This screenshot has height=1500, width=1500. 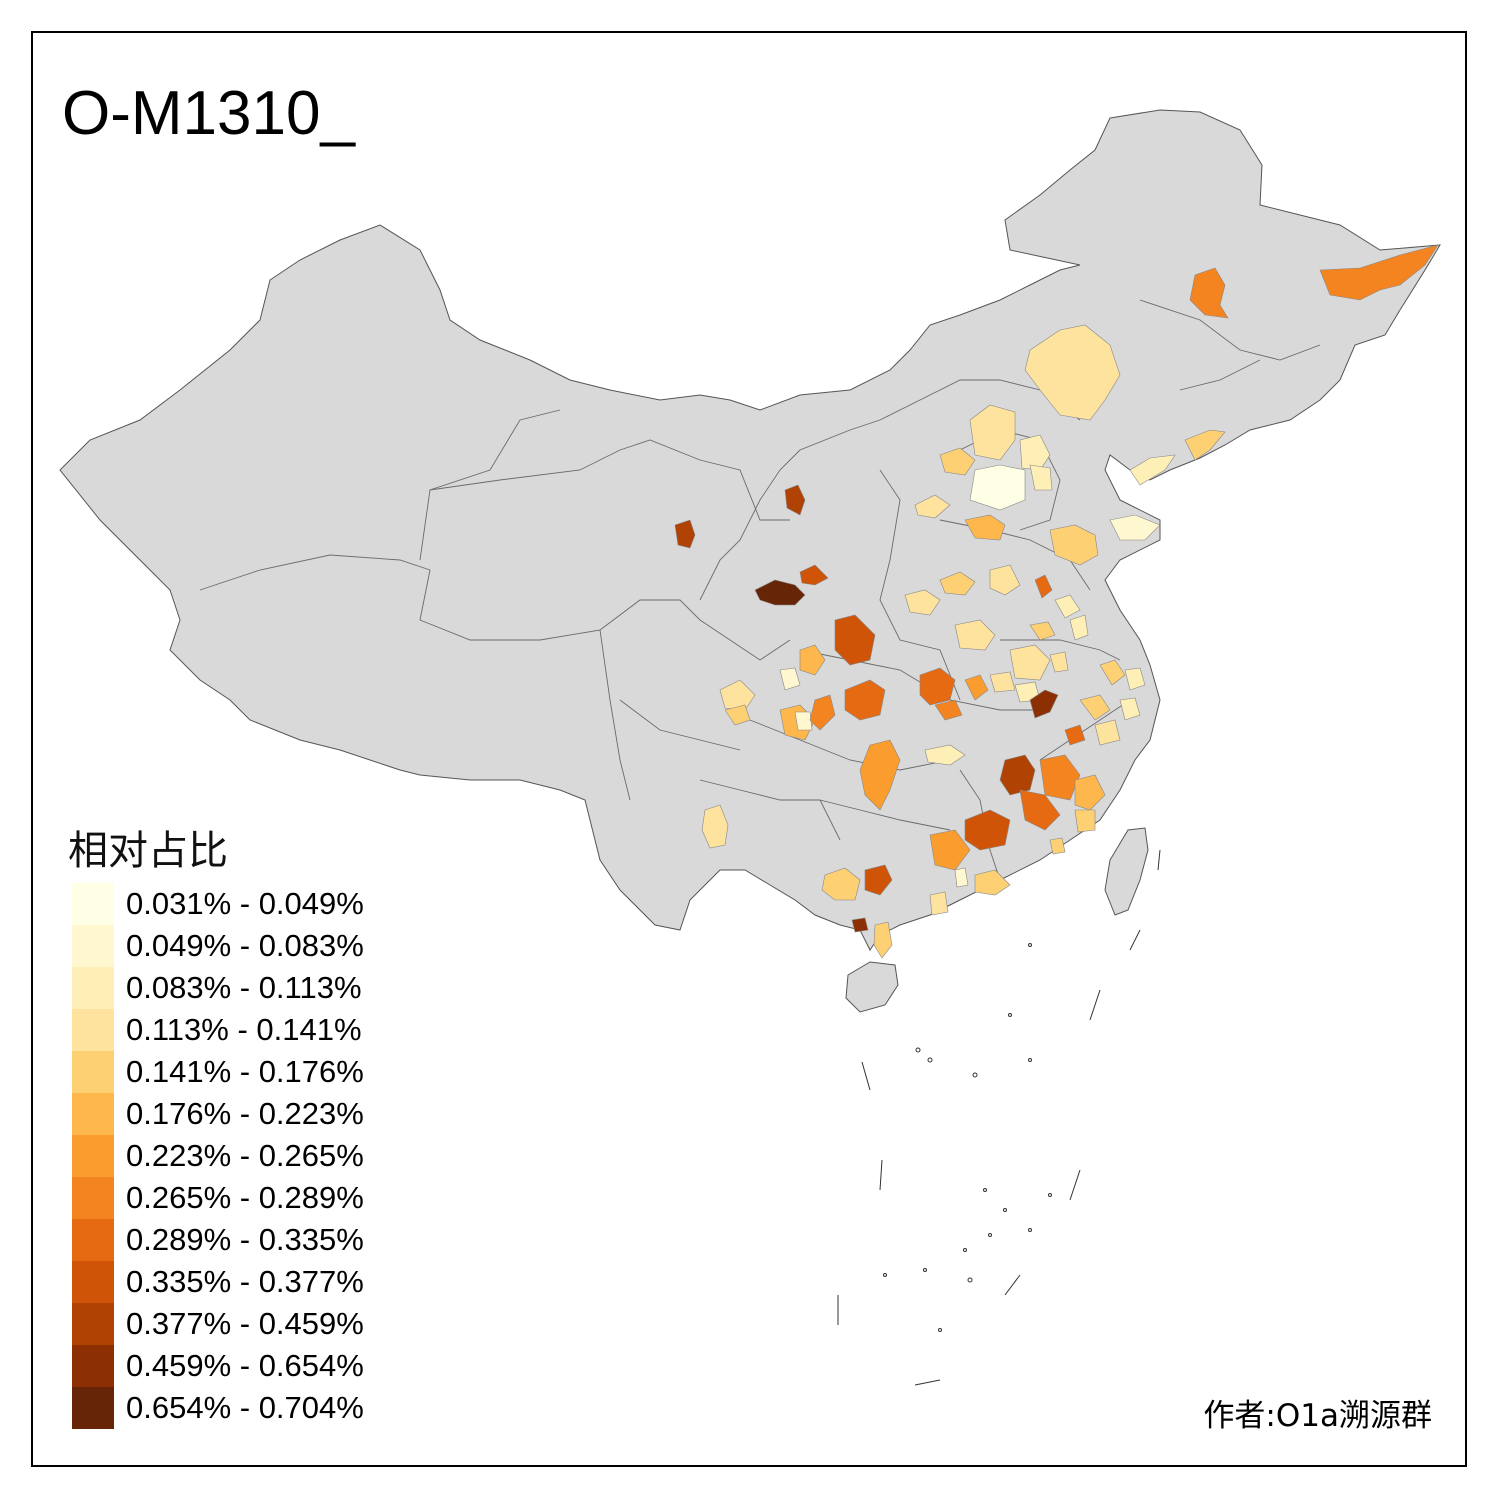 What do you see at coordinates (245, 1323) in the screenshot?
I see `legend-label: 0.377% - 0.459%` at bounding box center [245, 1323].